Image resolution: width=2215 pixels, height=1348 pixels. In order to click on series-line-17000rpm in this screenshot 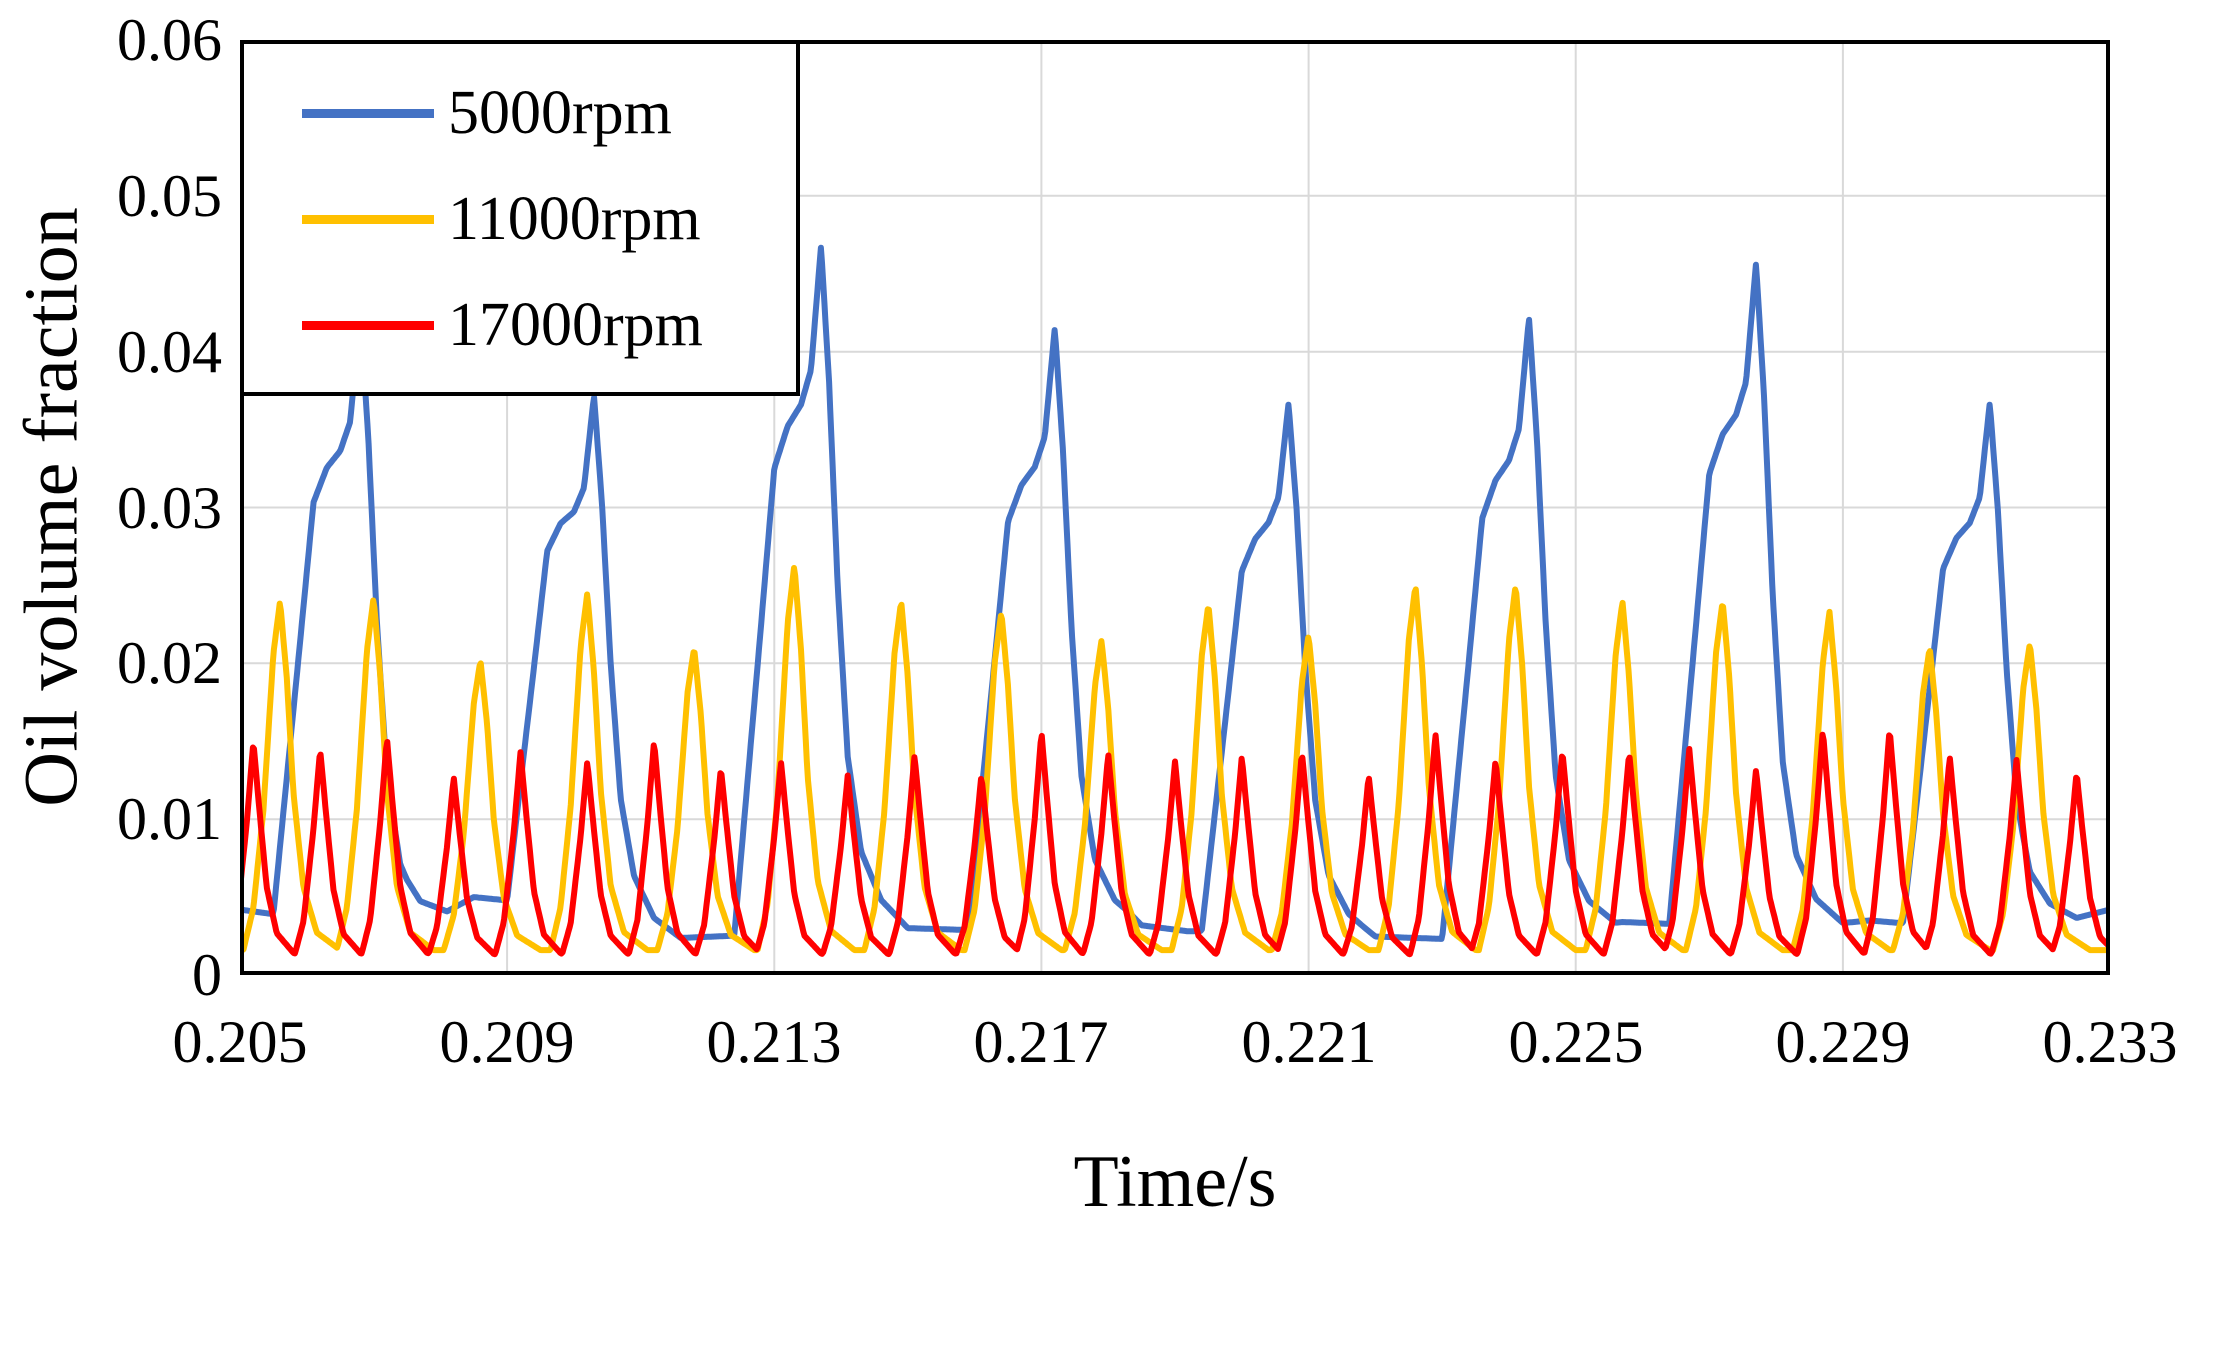, I will do `click(1175, 844)`.